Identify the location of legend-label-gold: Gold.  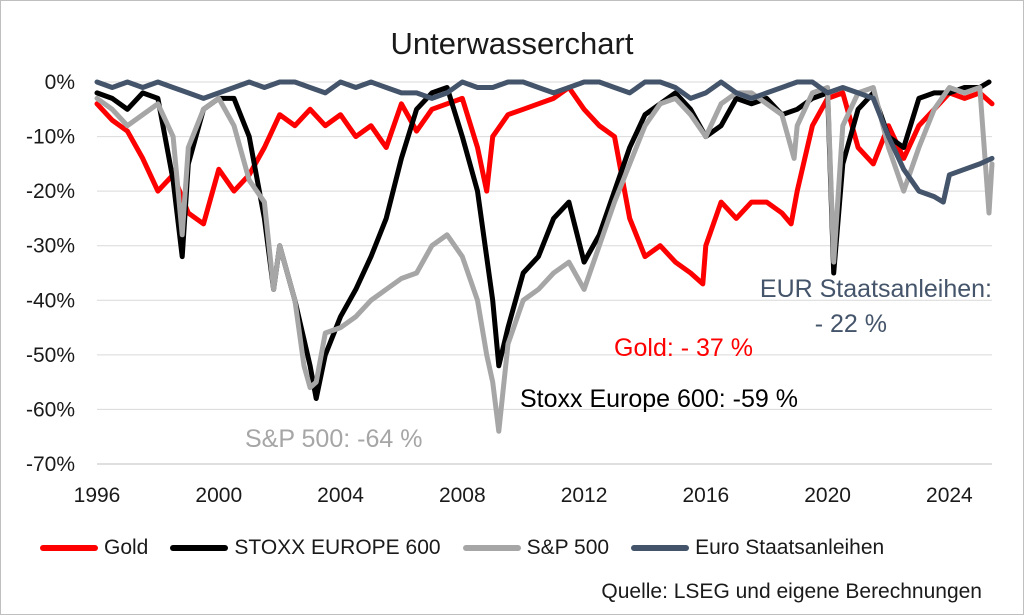
(126, 547).